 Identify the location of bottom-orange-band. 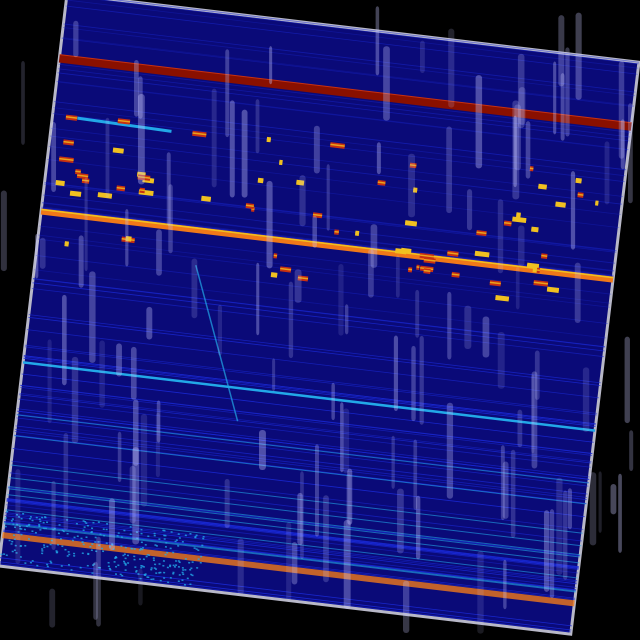
(288, 569).